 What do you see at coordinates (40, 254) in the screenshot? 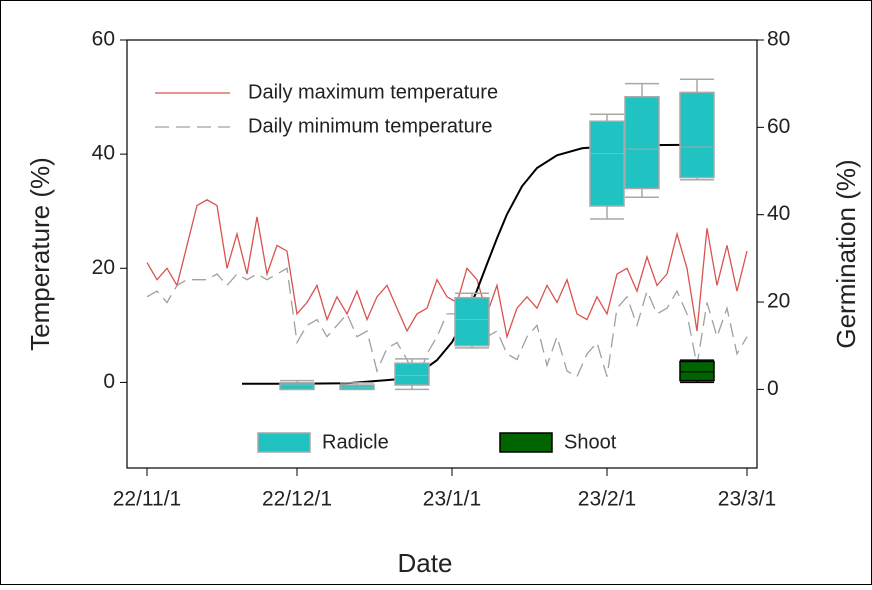
I see `y-axis-title: Temperature (%)` at bounding box center [40, 254].